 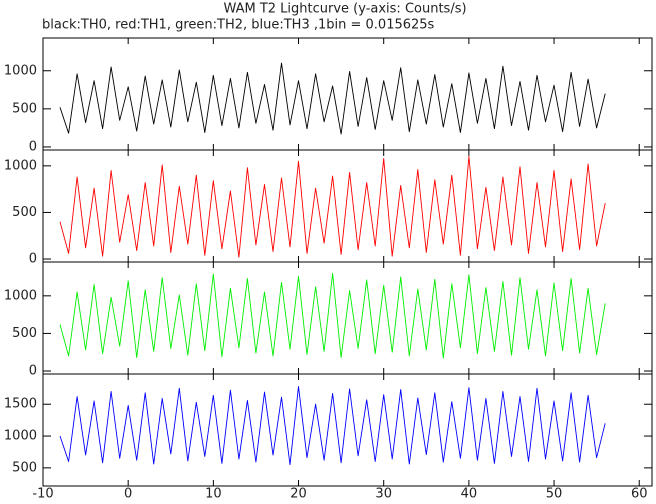 What do you see at coordinates (344, 9) in the screenshot?
I see `chart-title: WAM T2 Lightcurve (y-axis: Counts/s)` at bounding box center [344, 9].